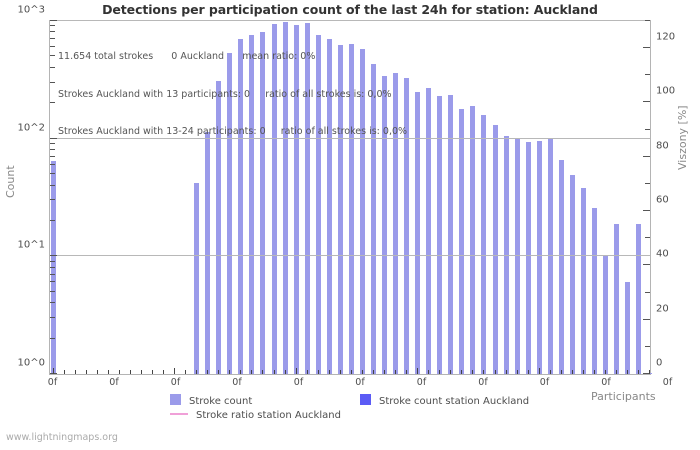 The height and width of the screenshot is (450, 700). I want to click on y-axis-right-label: 0, so click(659, 363).